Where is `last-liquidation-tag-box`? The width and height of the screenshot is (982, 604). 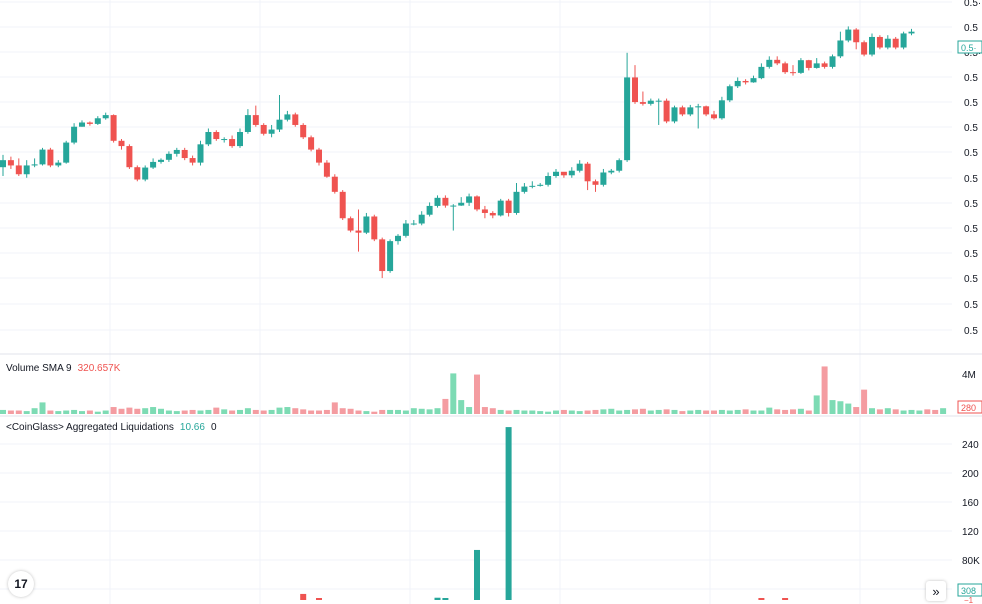 last-liquidation-tag-box is located at coordinates (969, 590).